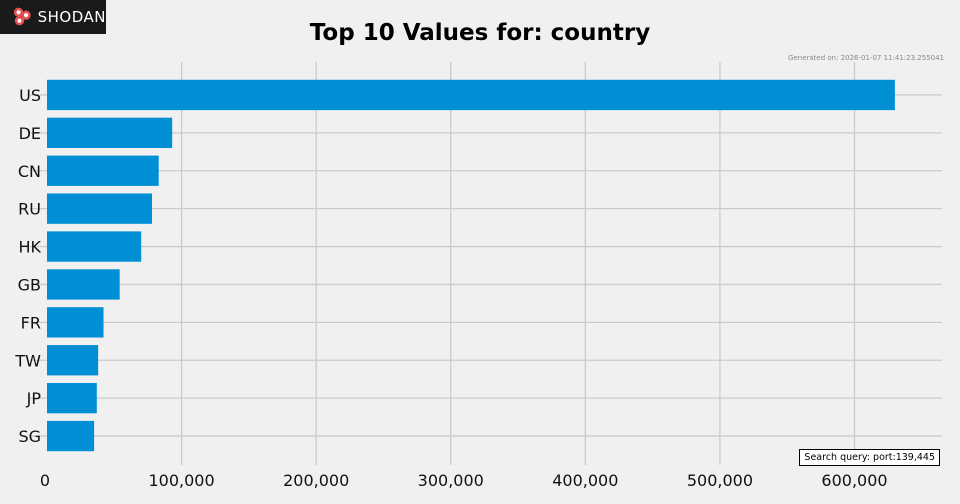 This screenshot has height=504, width=960. Describe the element at coordinates (29, 209) in the screenshot. I see `y-tick-label: RU` at that location.